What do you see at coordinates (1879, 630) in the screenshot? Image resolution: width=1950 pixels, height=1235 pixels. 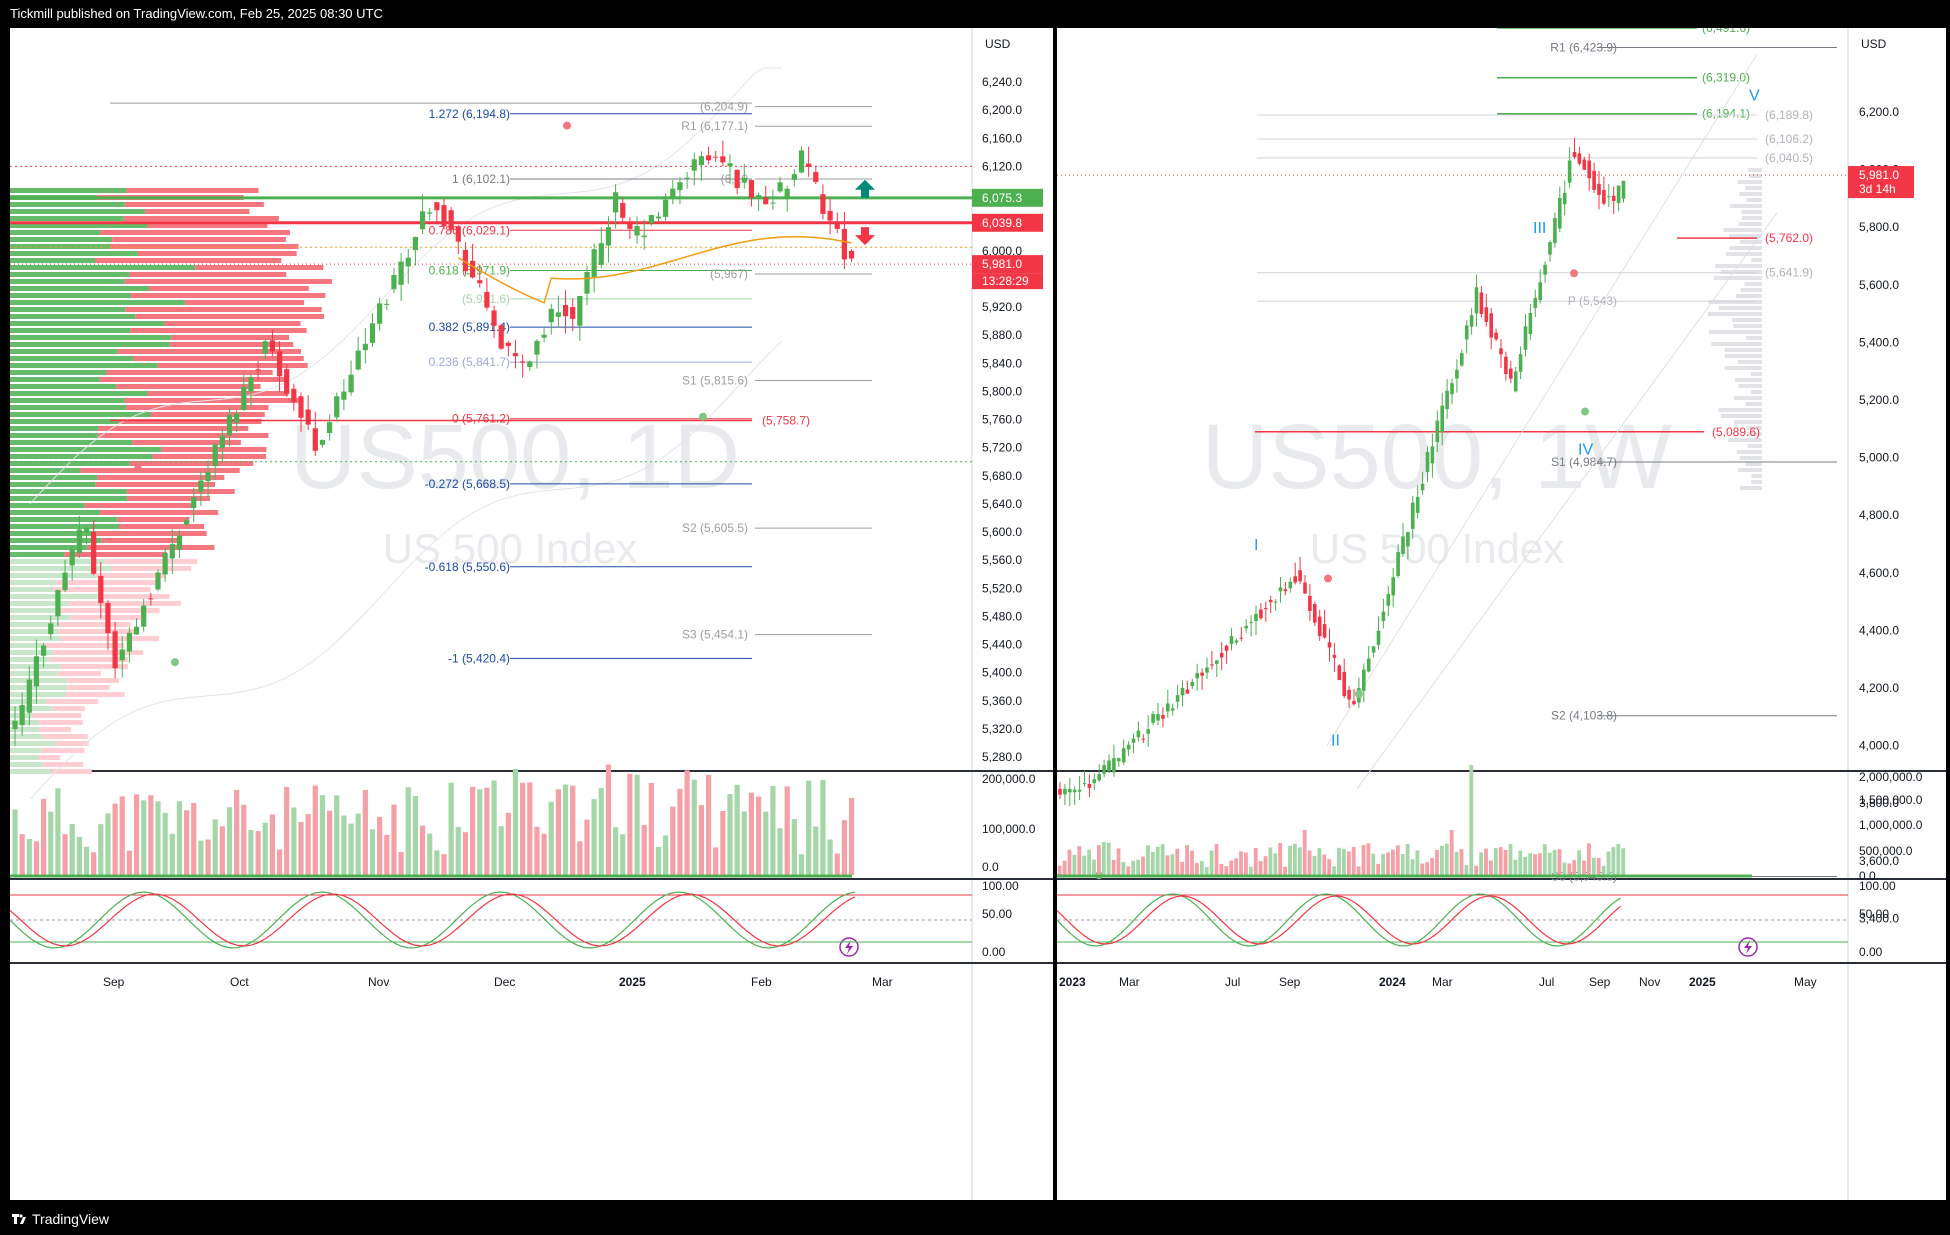 I see `price-axis-tick: 4,400.0` at bounding box center [1879, 630].